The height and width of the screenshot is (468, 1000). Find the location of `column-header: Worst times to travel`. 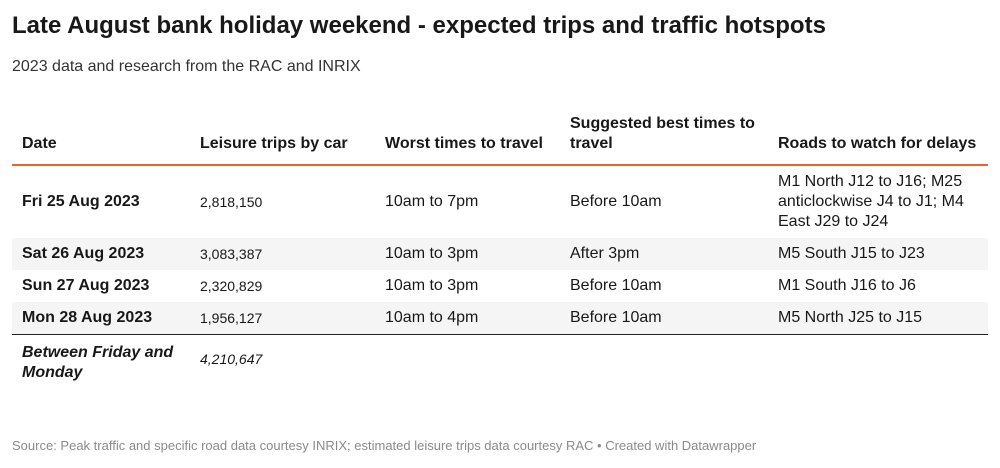

column-header: Worst times to travel is located at coordinates (467, 137).